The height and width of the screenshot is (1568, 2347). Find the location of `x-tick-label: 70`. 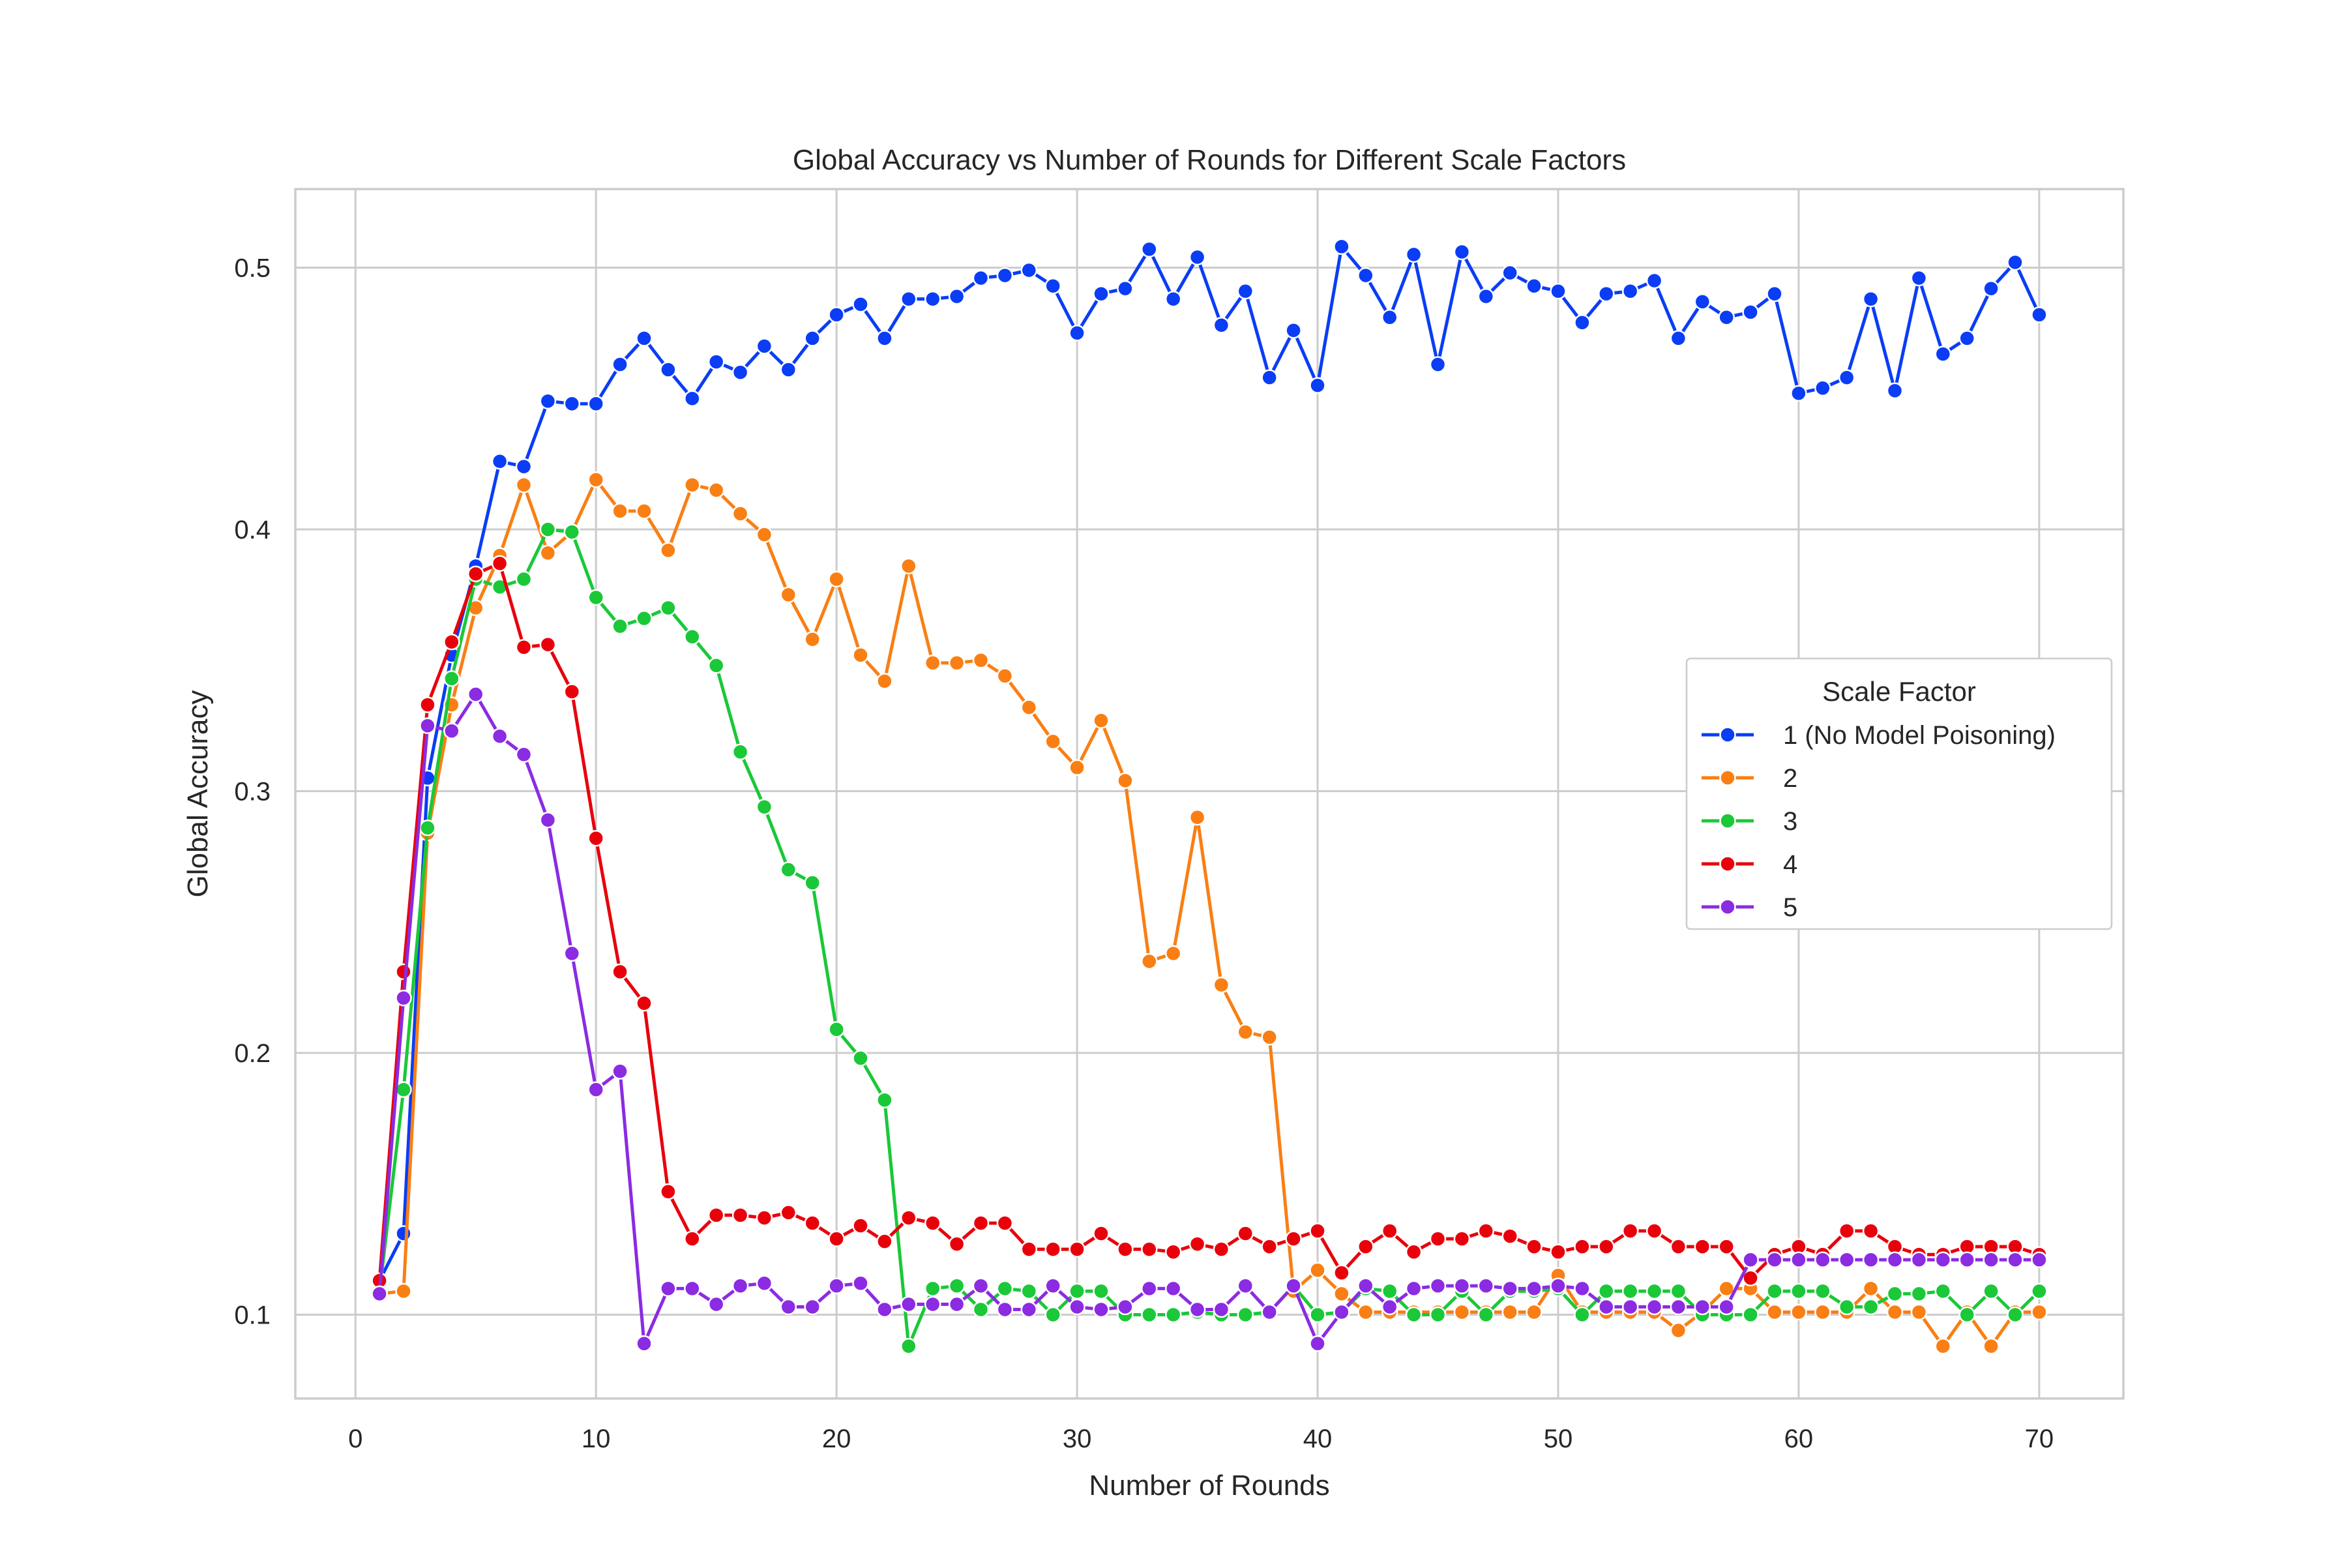

x-tick-label: 70 is located at coordinates (2039, 1439).